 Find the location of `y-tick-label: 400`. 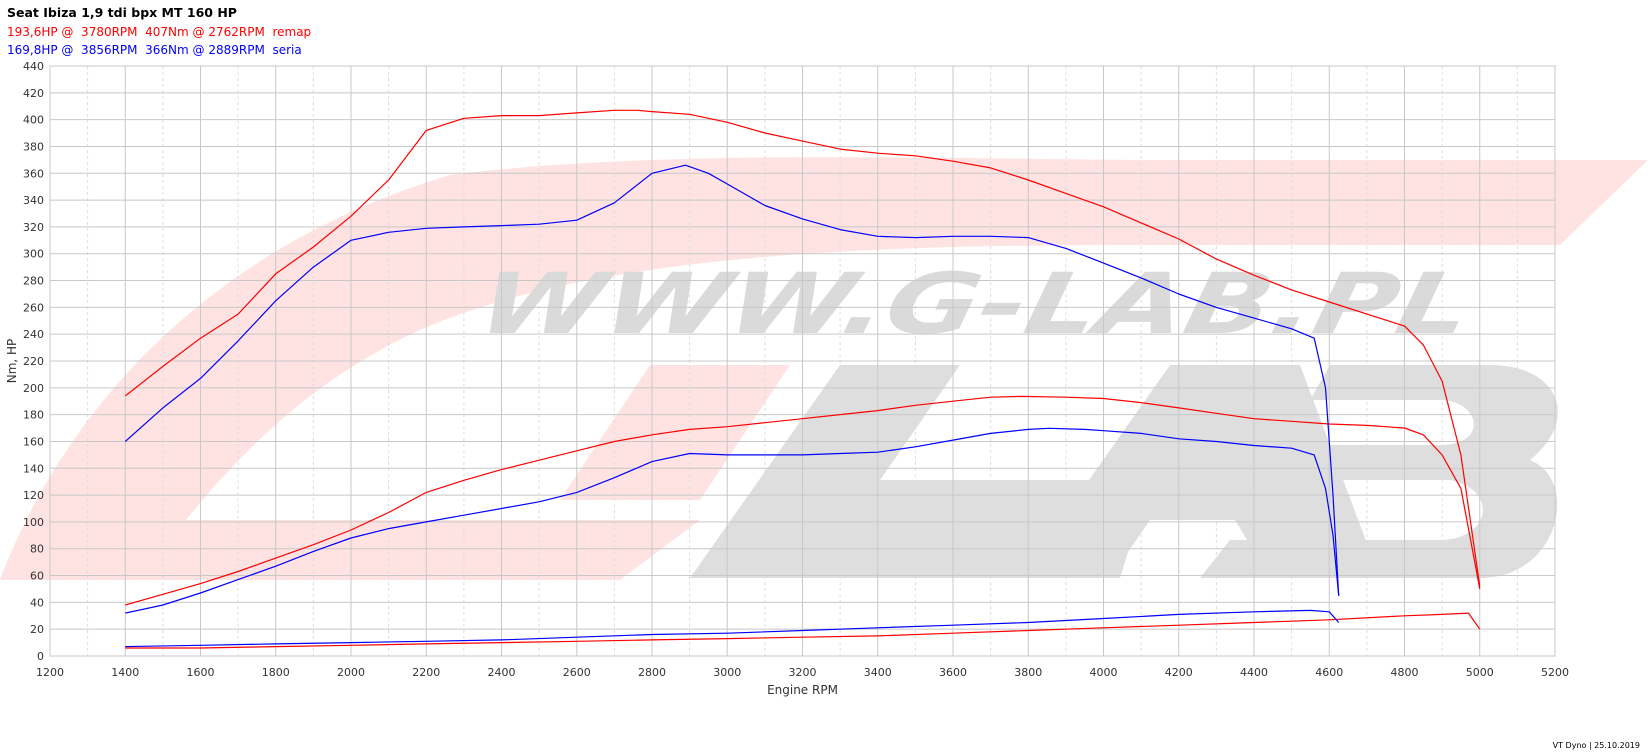

y-tick-label: 400 is located at coordinates (33, 120).